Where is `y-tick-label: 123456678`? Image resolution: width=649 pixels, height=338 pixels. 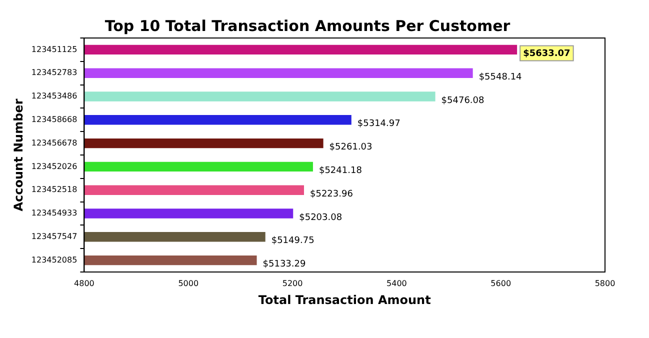
y-tick-label: 123456678 is located at coordinates (54, 143).